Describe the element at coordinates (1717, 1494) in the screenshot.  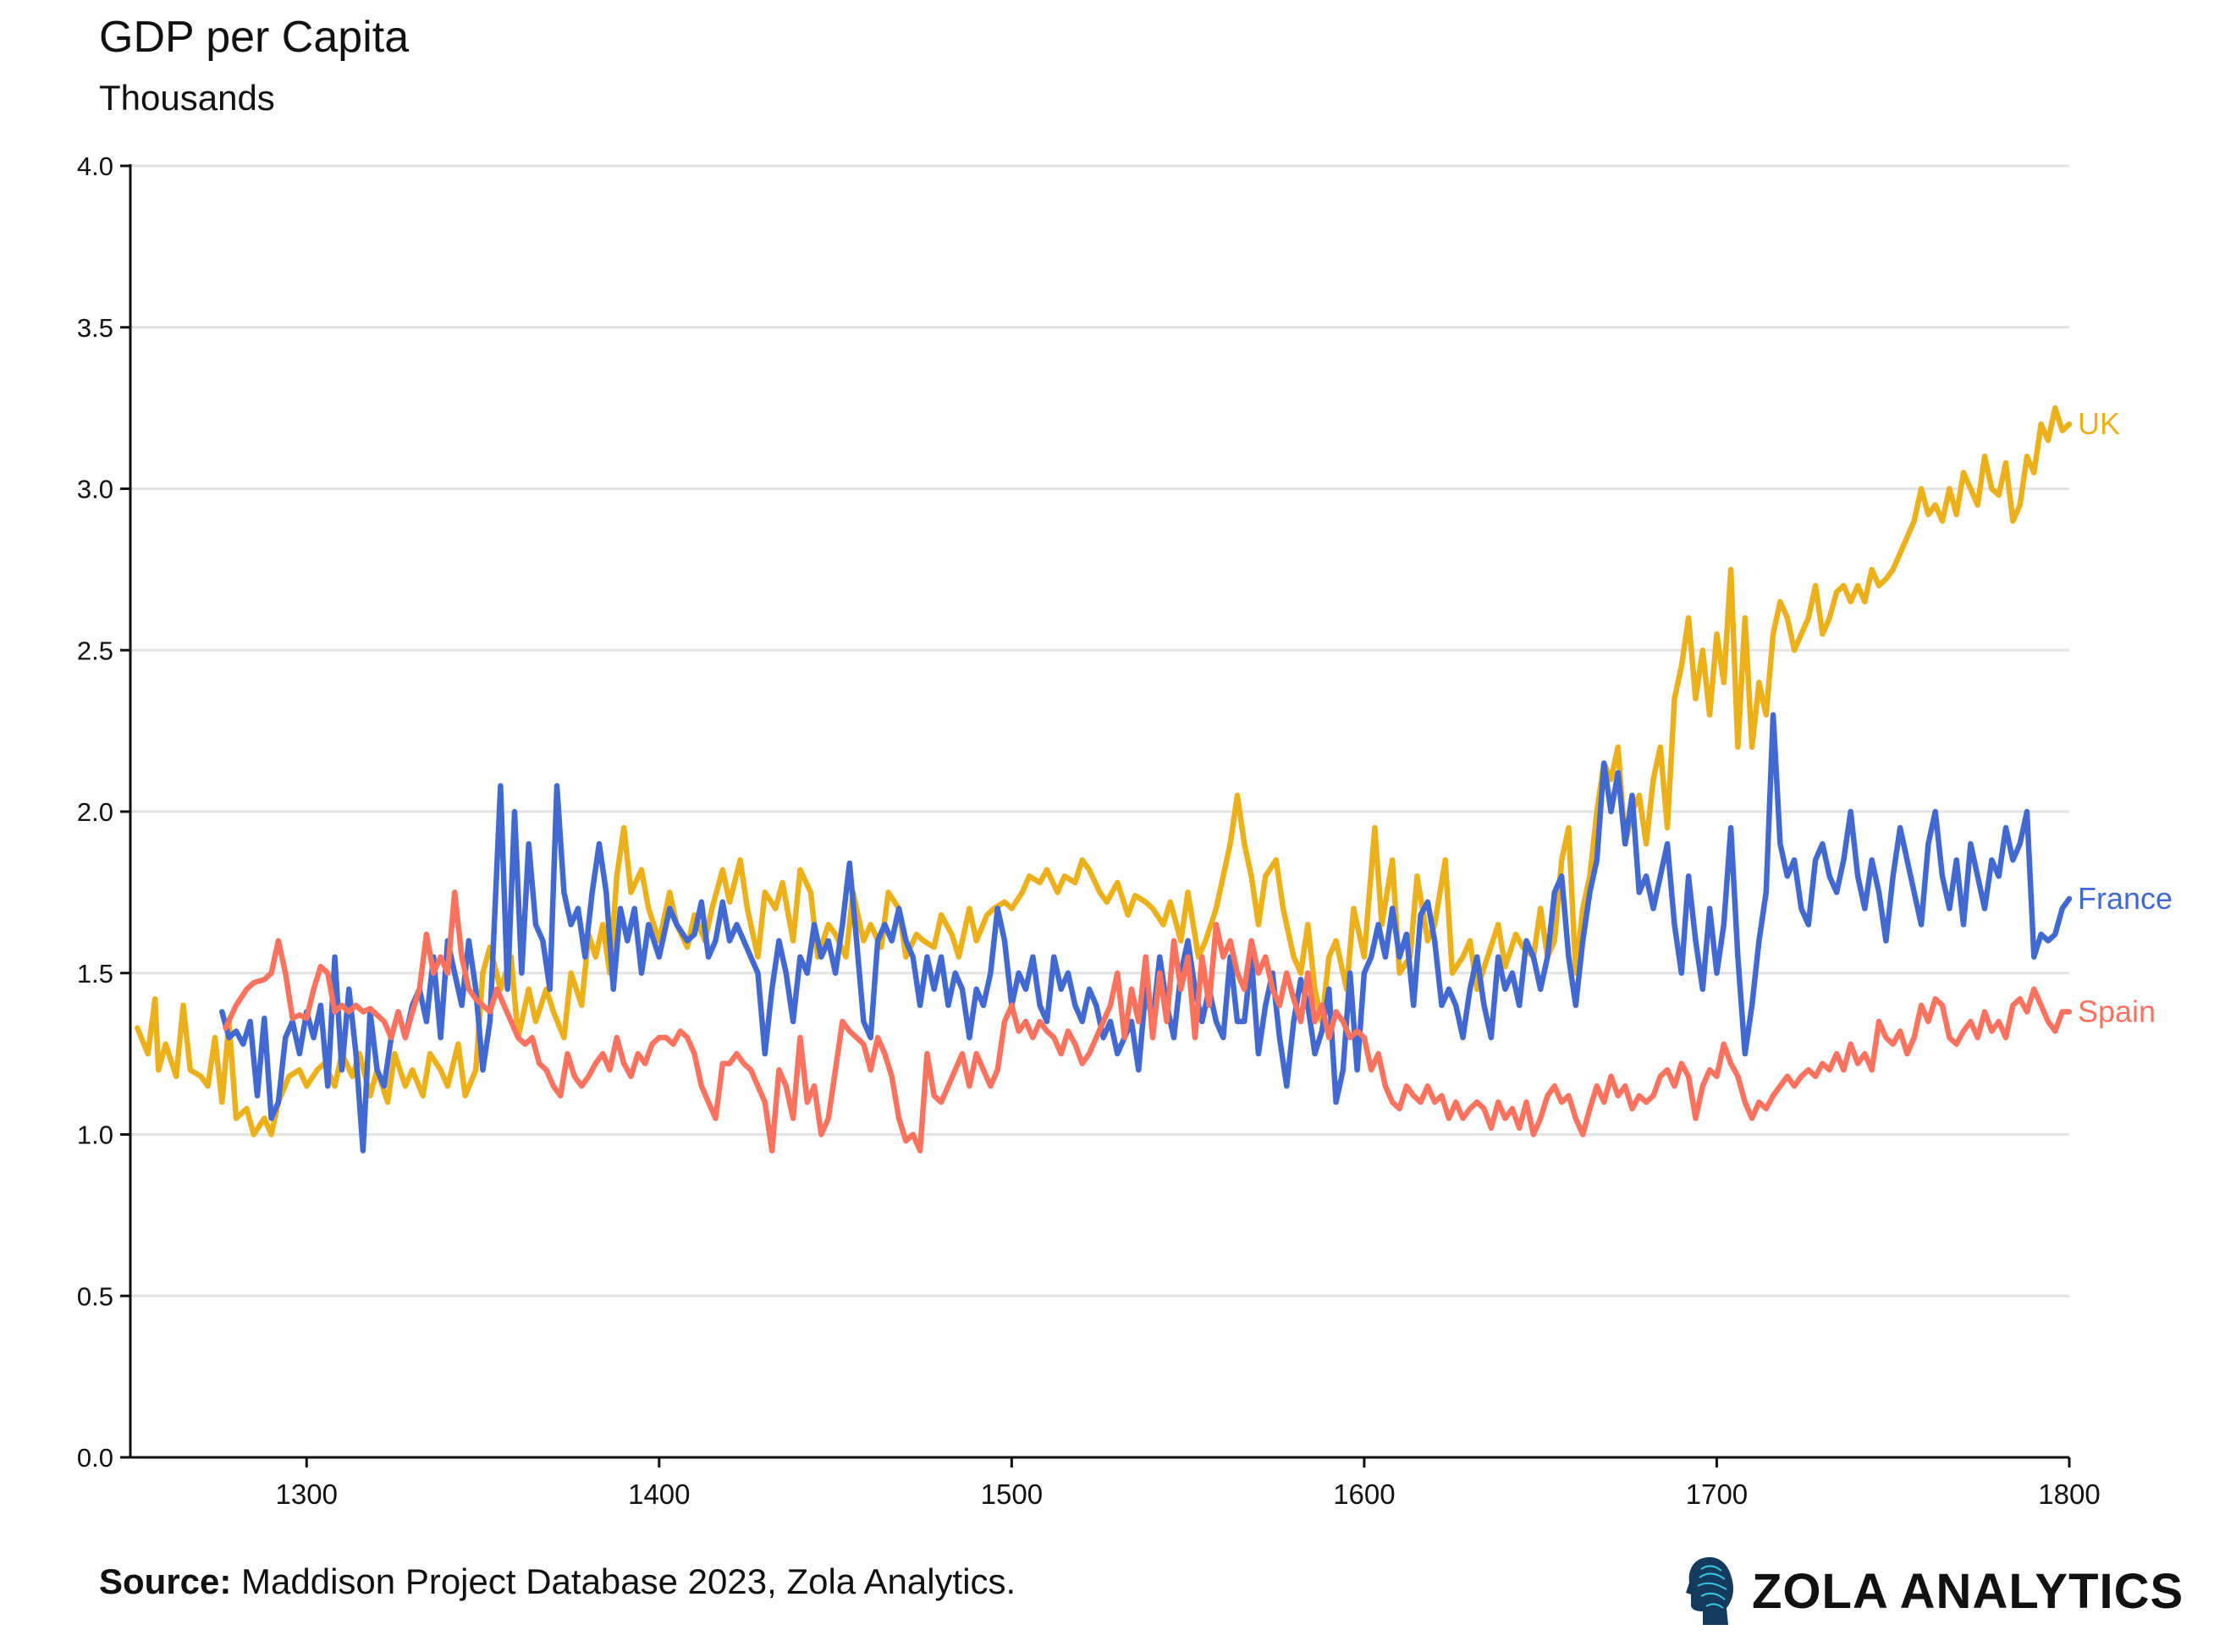
I see `x-tick-label: 1700` at that location.